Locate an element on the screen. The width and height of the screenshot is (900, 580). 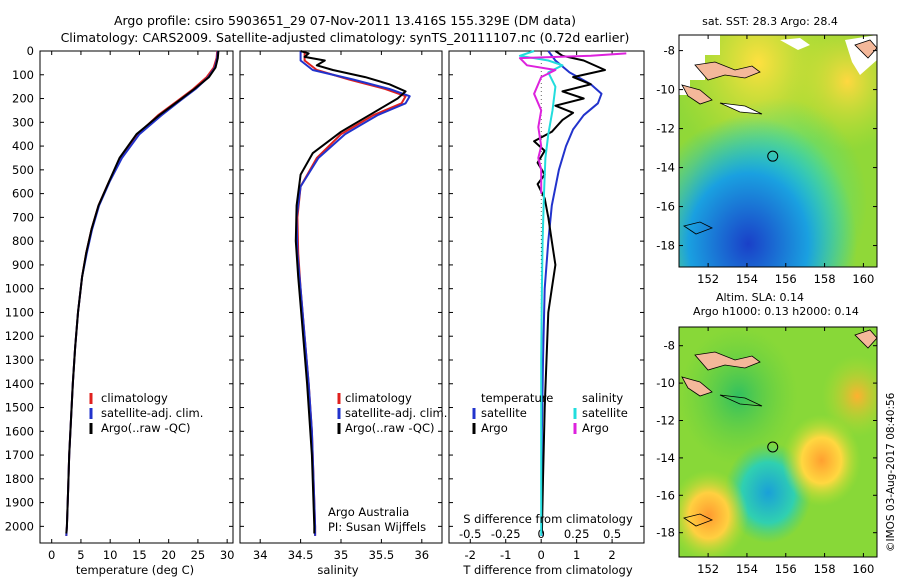
sst-map-title: sat. SST: 28.3 Argo: 28.4 is located at coordinates (770, 21).